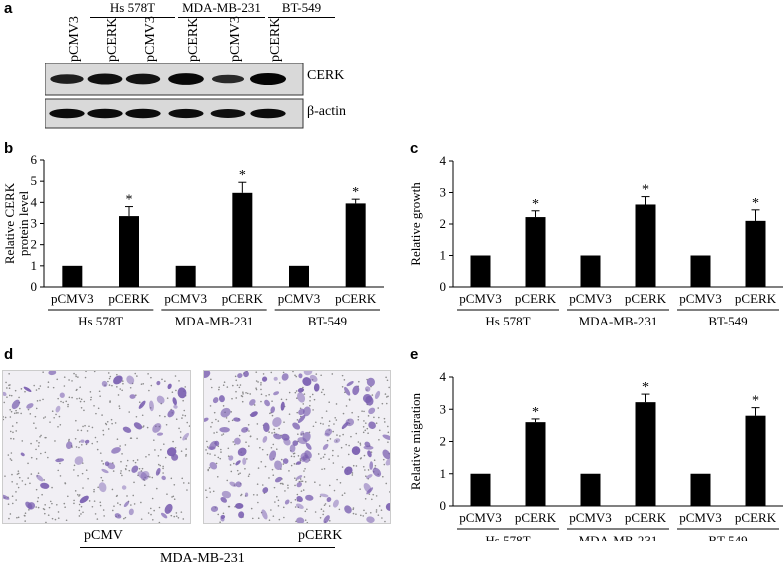 The width and height of the screenshot is (784, 569). Describe the element at coordinates (507, 537) in the screenshot. I see `group-label: Hs 578T` at that location.